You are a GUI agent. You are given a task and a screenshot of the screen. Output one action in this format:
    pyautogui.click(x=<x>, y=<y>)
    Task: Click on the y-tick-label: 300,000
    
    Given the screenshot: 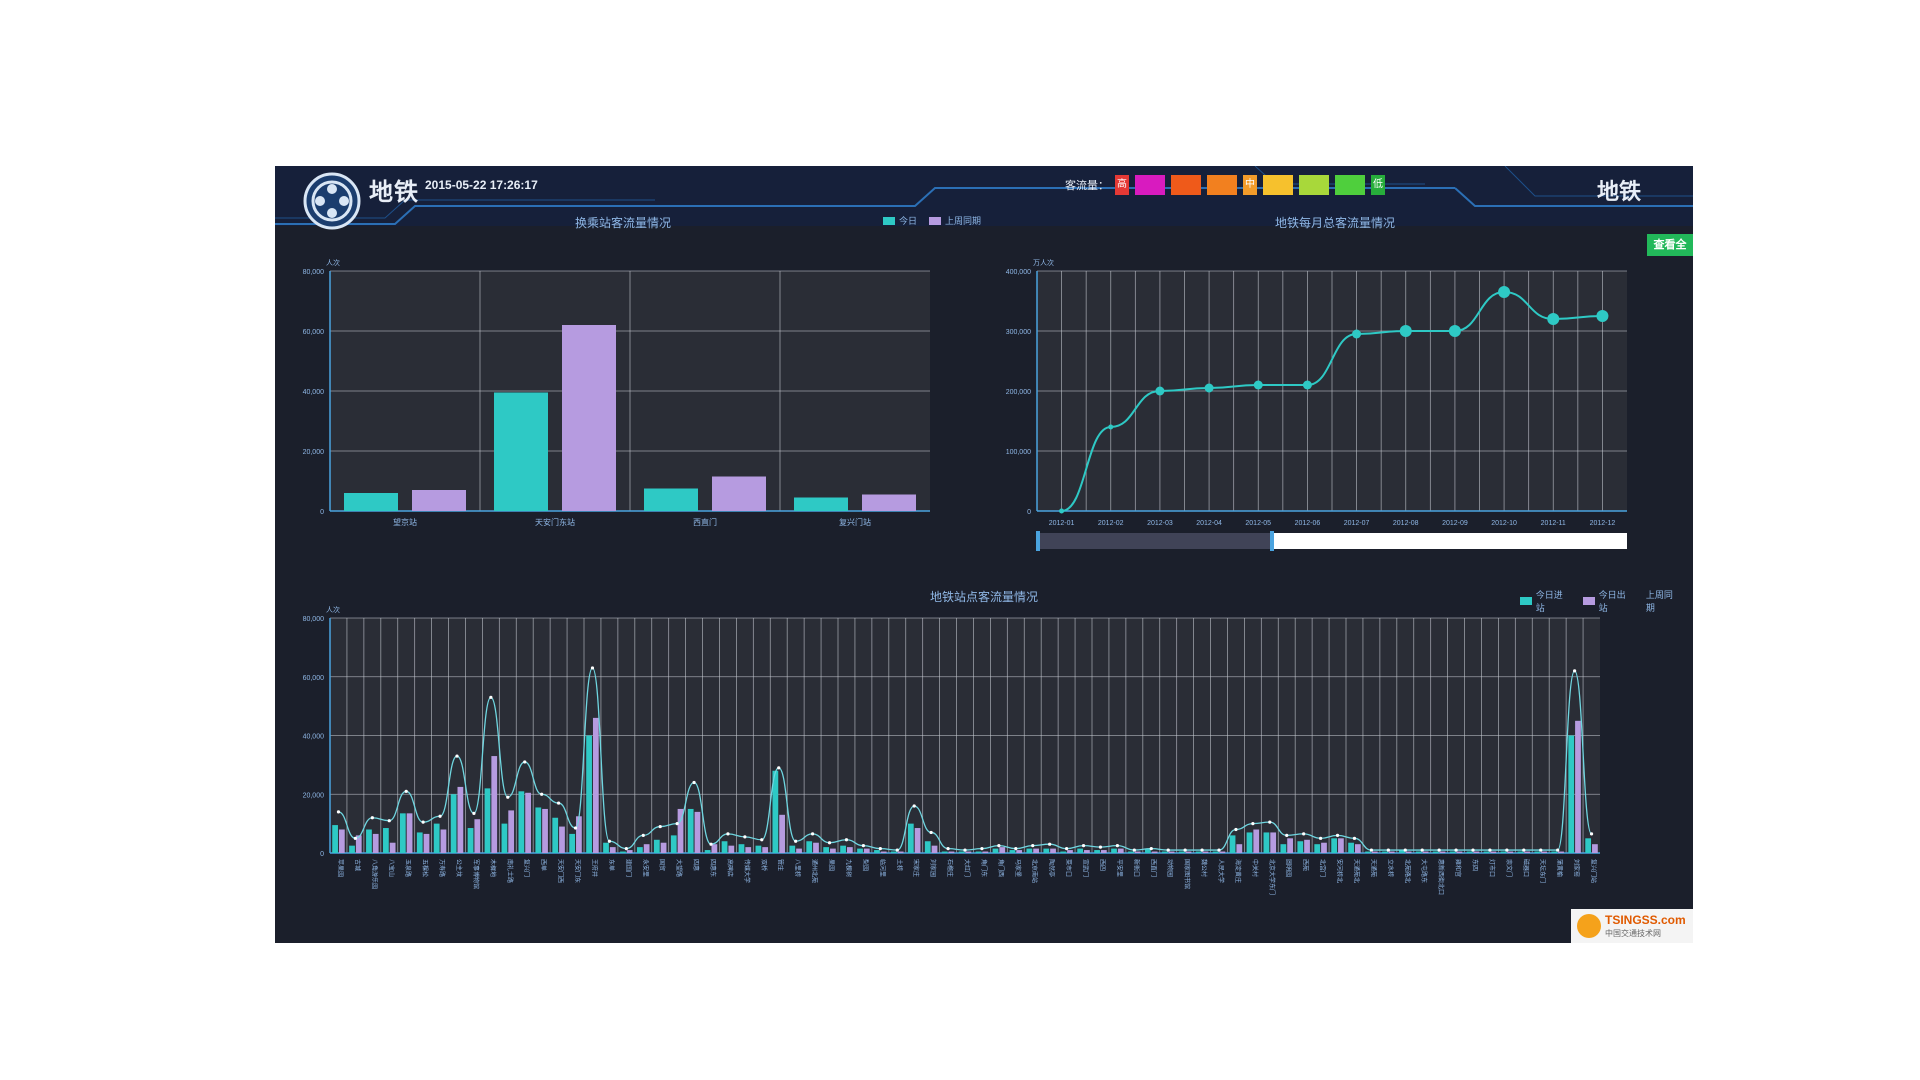 What is the action you would take?
    pyautogui.click(x=1018, y=332)
    